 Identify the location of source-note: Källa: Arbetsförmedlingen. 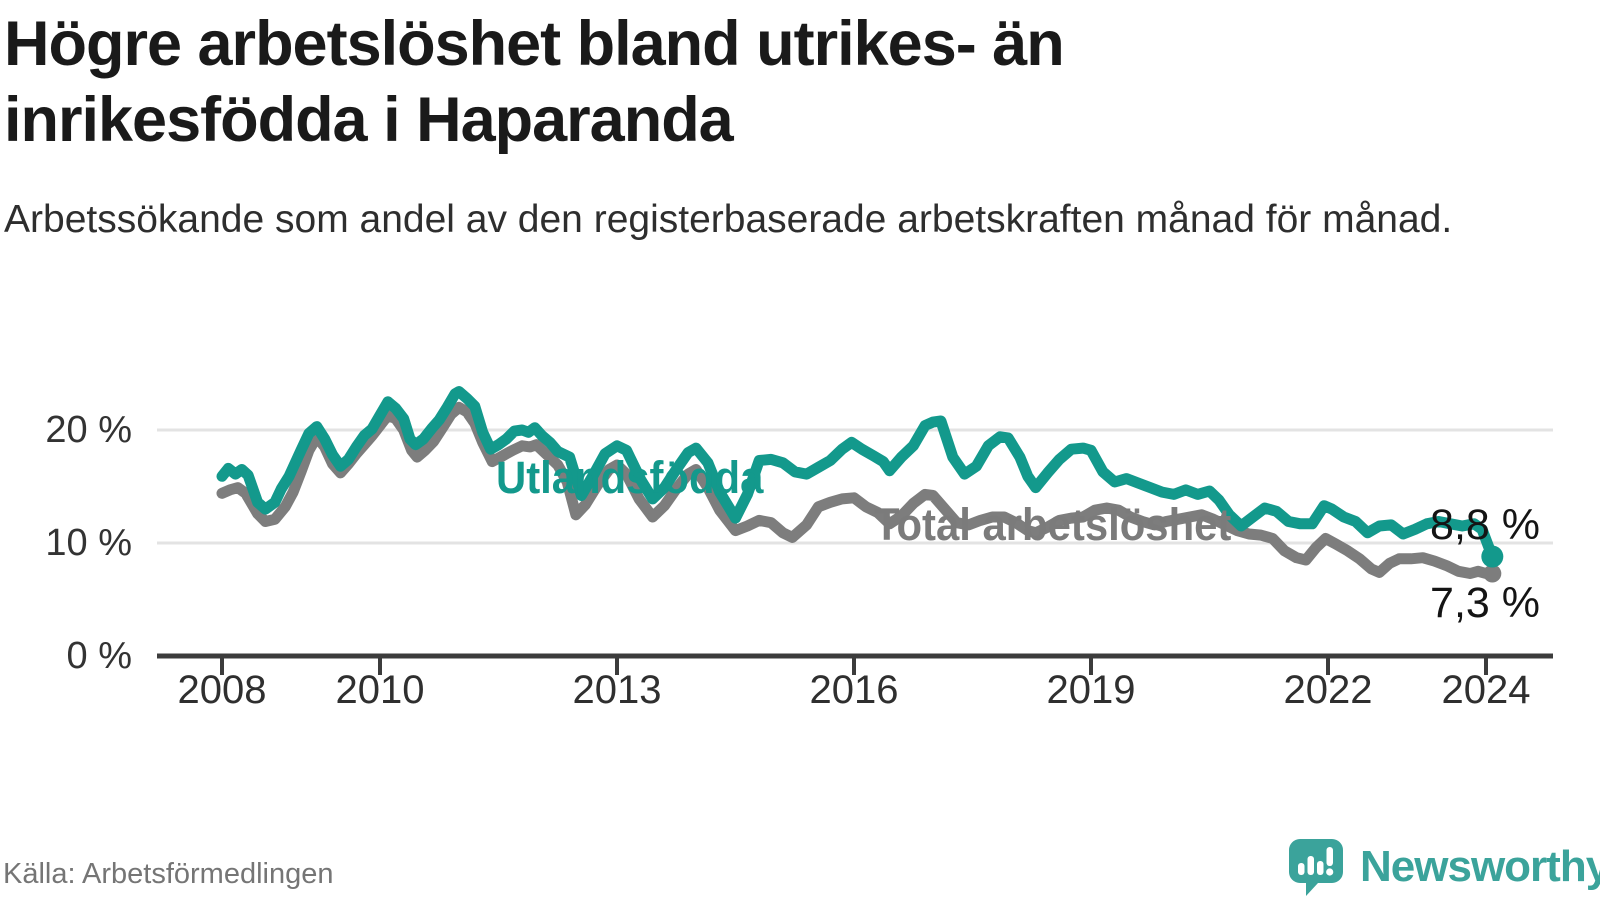
(168, 874).